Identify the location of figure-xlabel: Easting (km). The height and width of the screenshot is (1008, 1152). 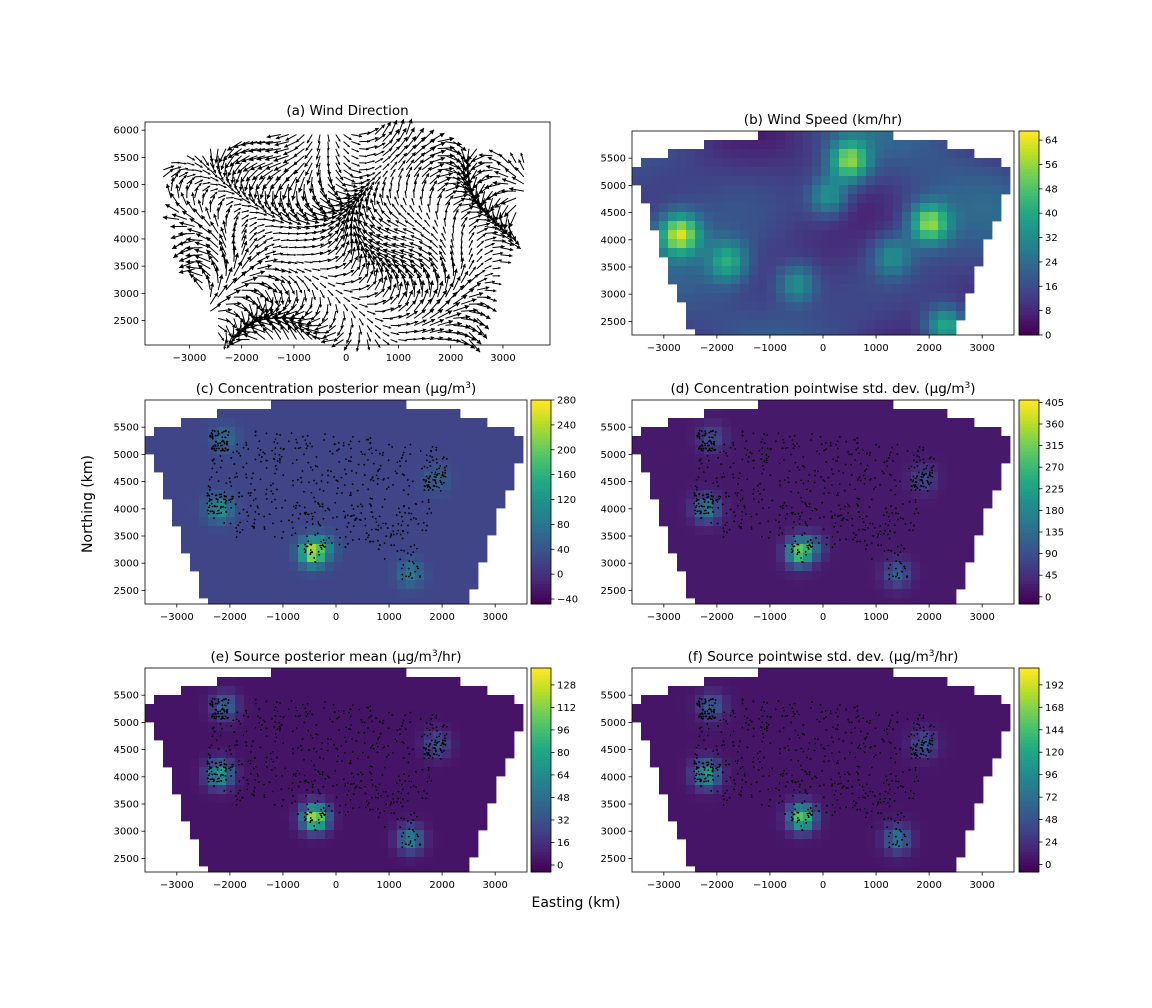
(576, 903).